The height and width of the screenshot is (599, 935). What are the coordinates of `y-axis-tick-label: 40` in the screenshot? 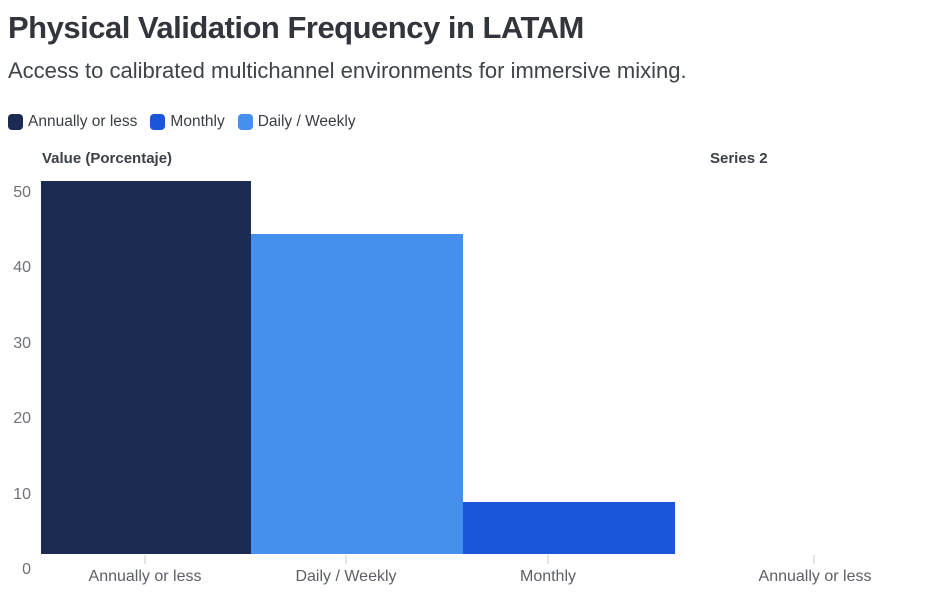 It's located at (22, 267).